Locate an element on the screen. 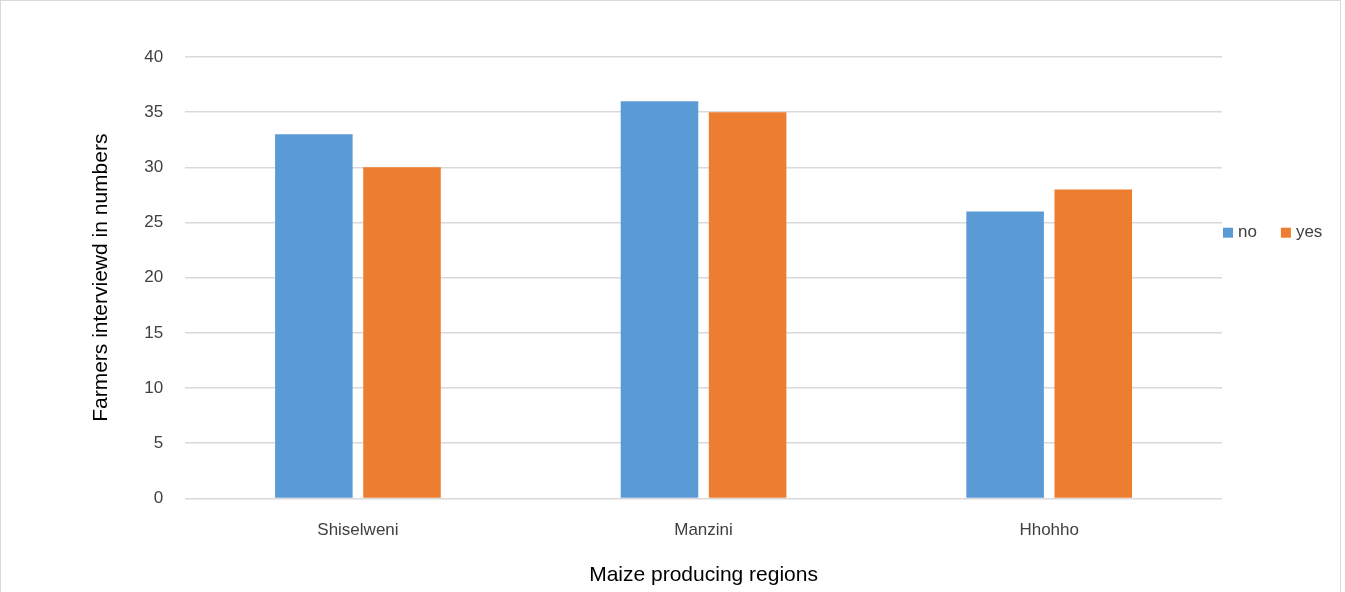  y-tick-label: 35 is located at coordinates (154, 111).